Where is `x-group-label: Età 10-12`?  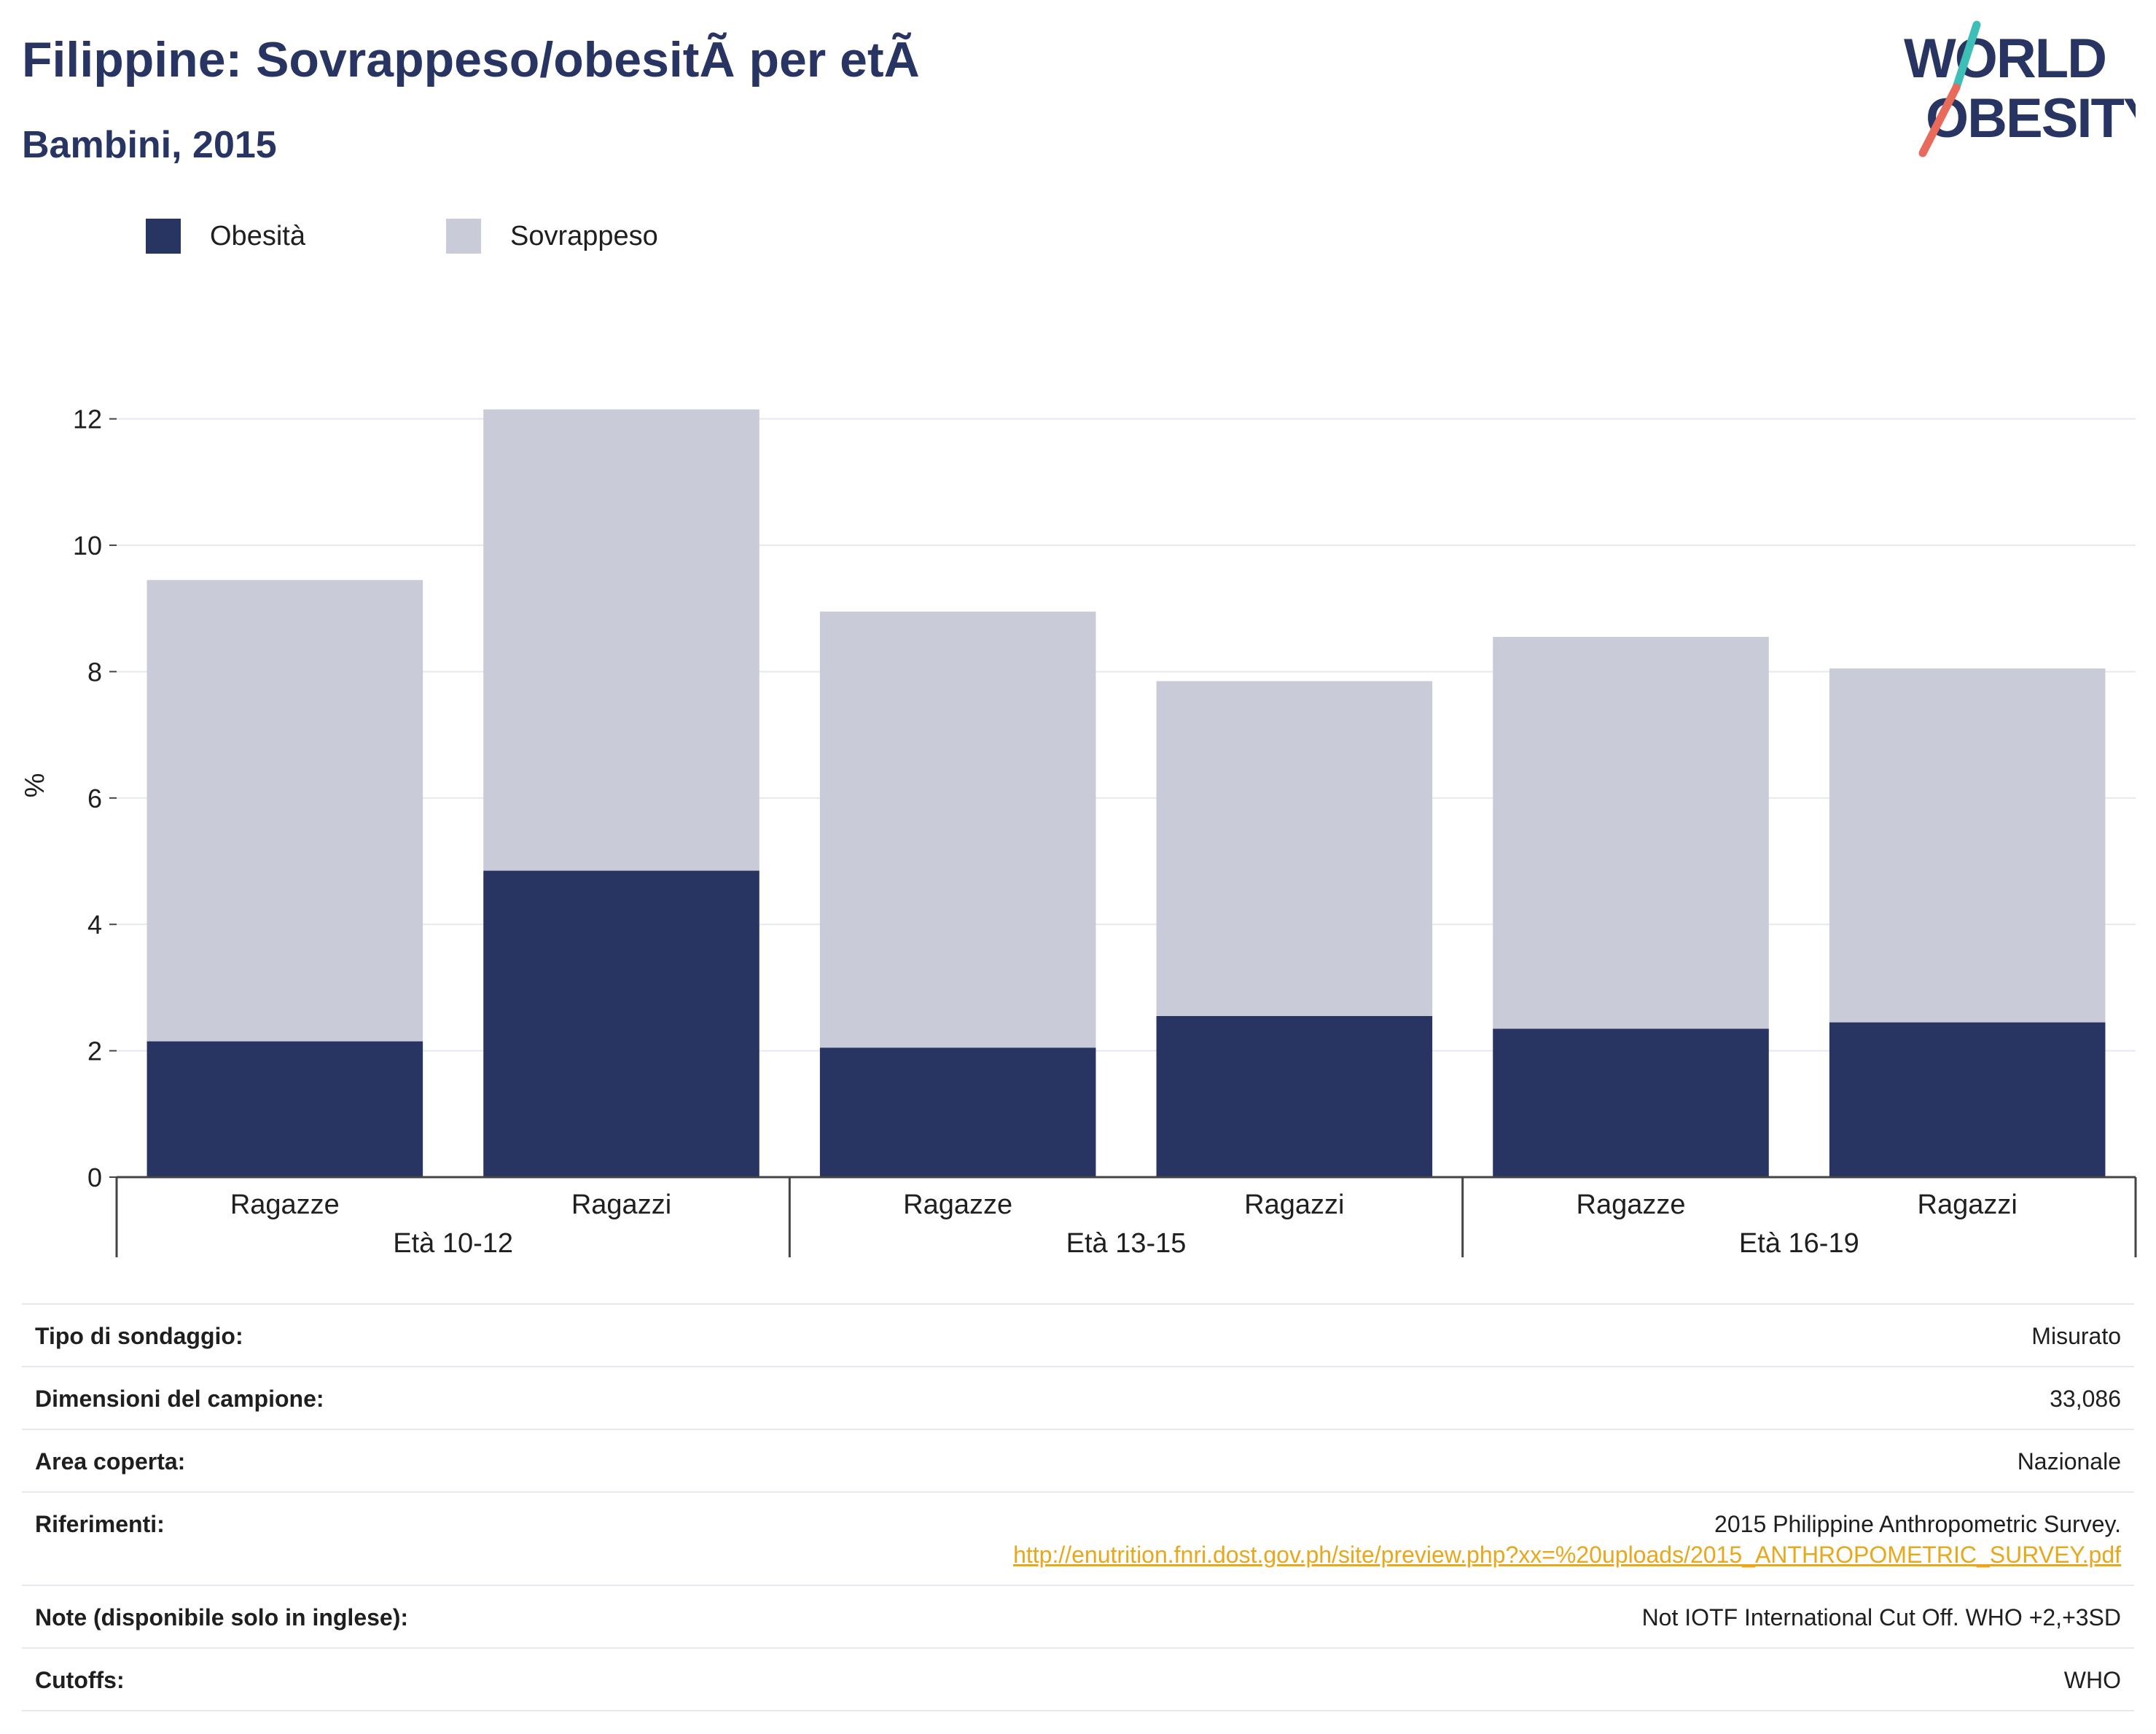
x-group-label: Età 10-12 is located at coordinates (453, 1243).